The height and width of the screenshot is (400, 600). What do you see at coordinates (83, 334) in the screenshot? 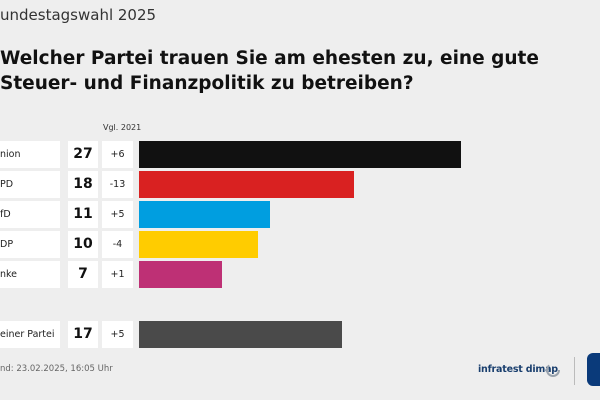
I see `value-label: 17` at bounding box center [83, 334].